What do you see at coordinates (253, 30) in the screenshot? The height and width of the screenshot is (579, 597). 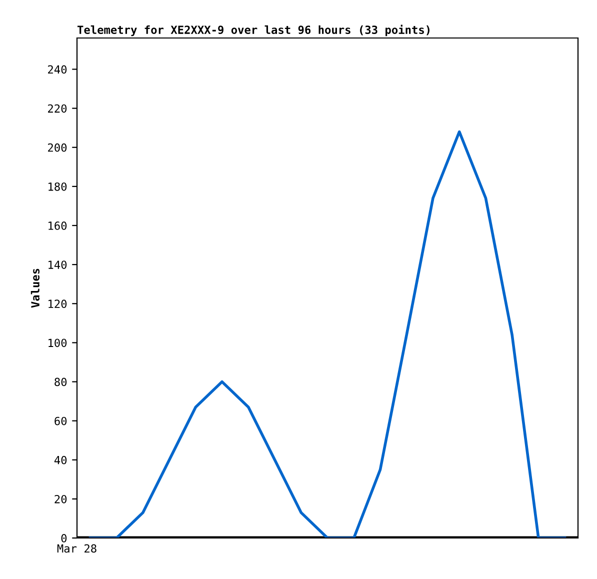 I see `chart-title: Telemetry for XE2XXX-9 over last 96 hours (33 points)` at bounding box center [253, 30].